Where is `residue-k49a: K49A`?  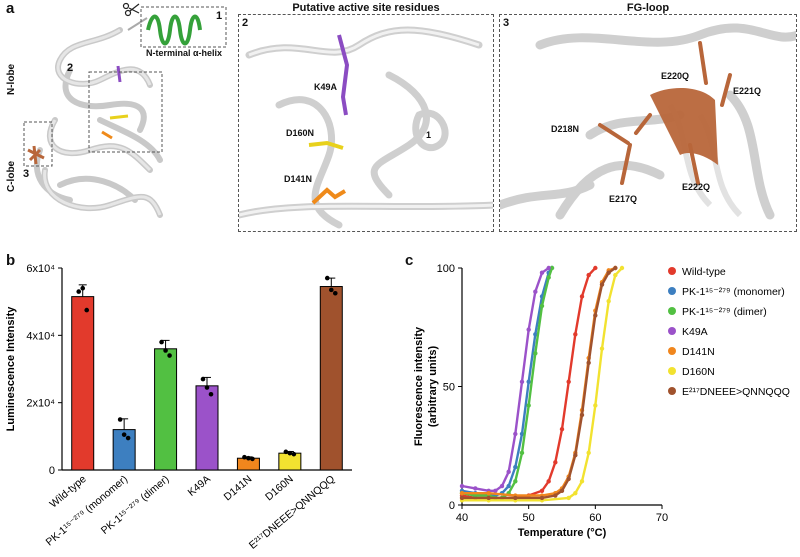 residue-k49a: K49A is located at coordinates (326, 87).